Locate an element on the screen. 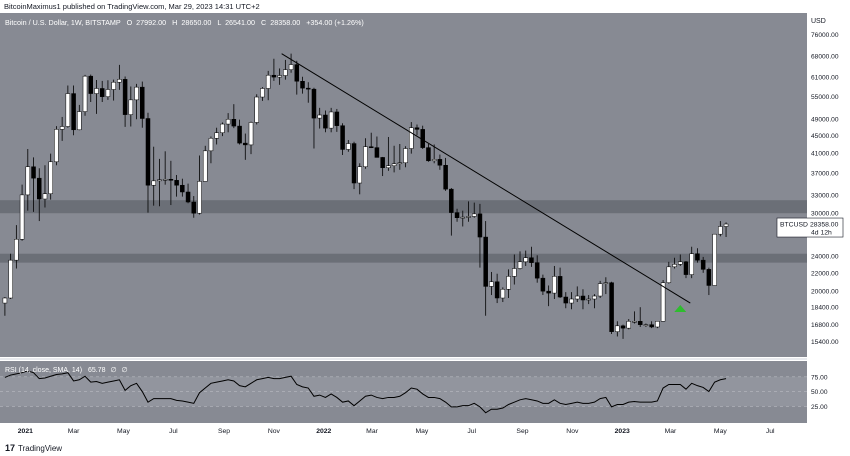  rsi-legend: RSI (14, close, SMA, 14) 65.78 ∅ ∅ is located at coordinates (66, 370).